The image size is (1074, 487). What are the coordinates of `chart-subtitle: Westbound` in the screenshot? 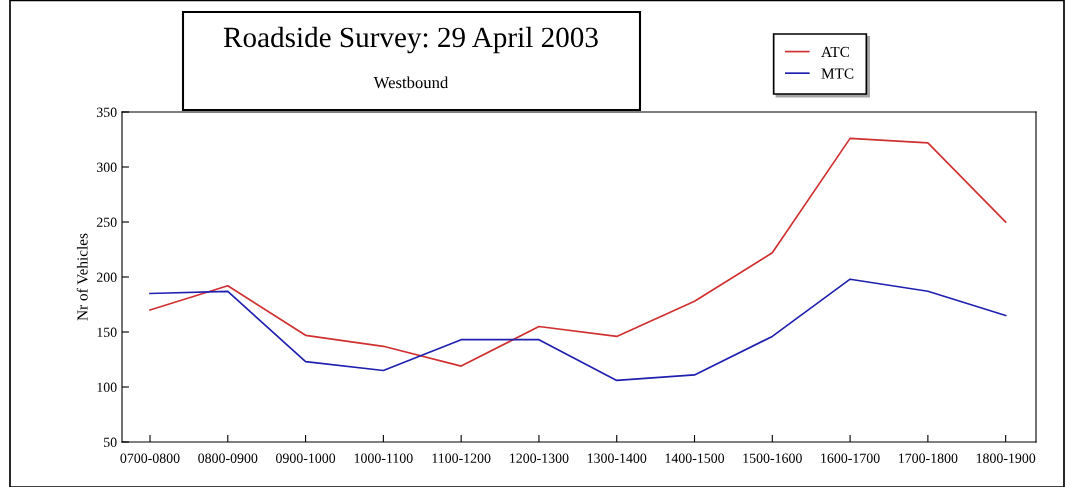 It's located at (411, 82).